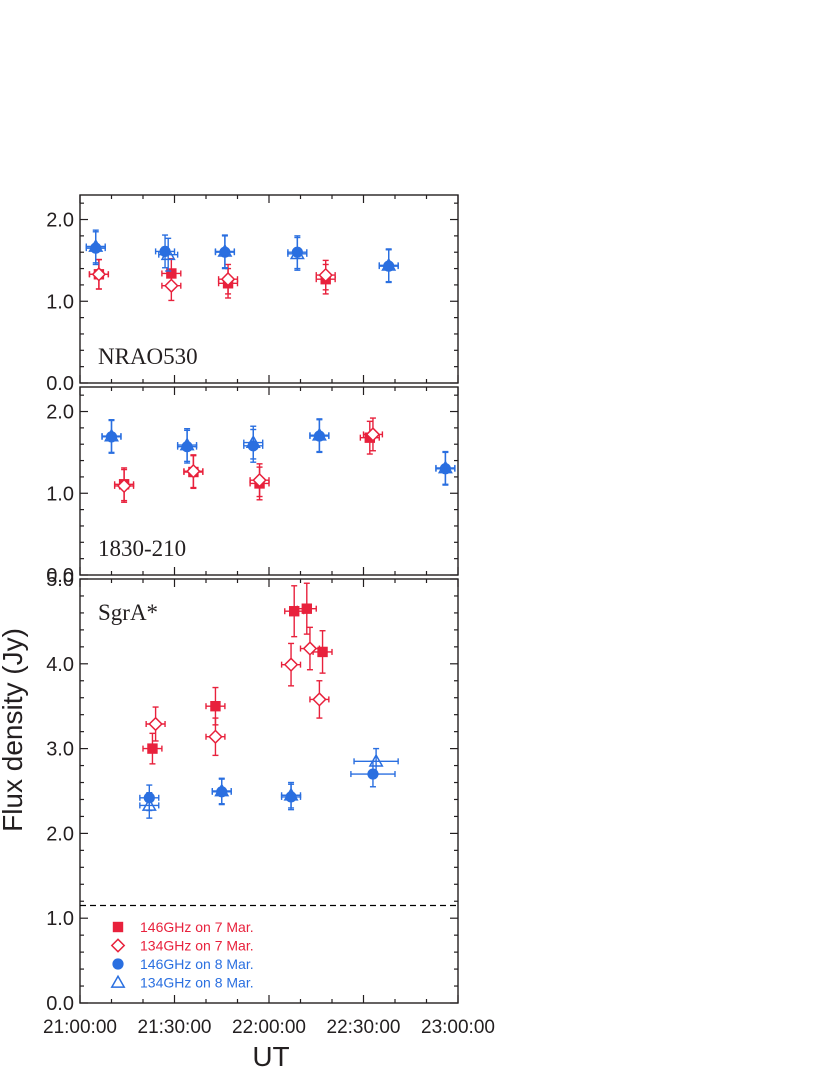  I want to click on legend-label: 134GHz on 8 Mar., so click(197, 983).